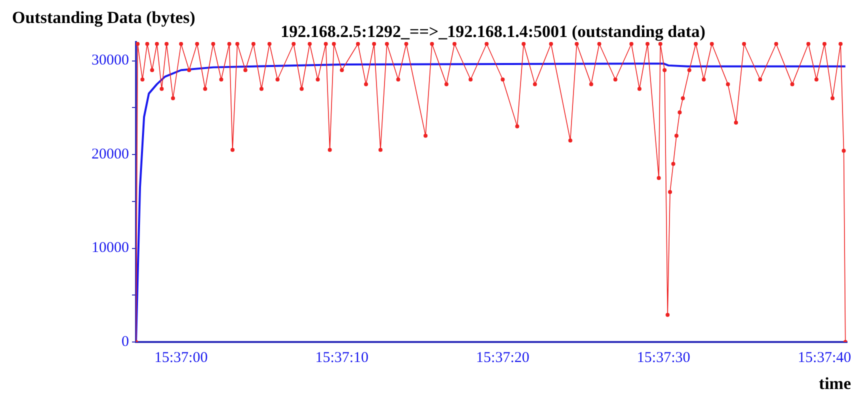 Image resolution: width=862 pixels, height=414 pixels. What do you see at coordinates (110, 60) in the screenshot?
I see `y-tick-label: 30000` at bounding box center [110, 60].